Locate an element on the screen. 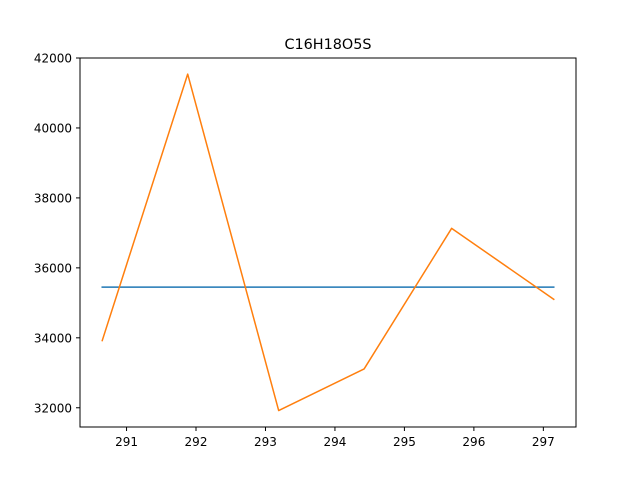 The height and width of the screenshot is (480, 640). x-tick-label: 292 is located at coordinates (196, 442).